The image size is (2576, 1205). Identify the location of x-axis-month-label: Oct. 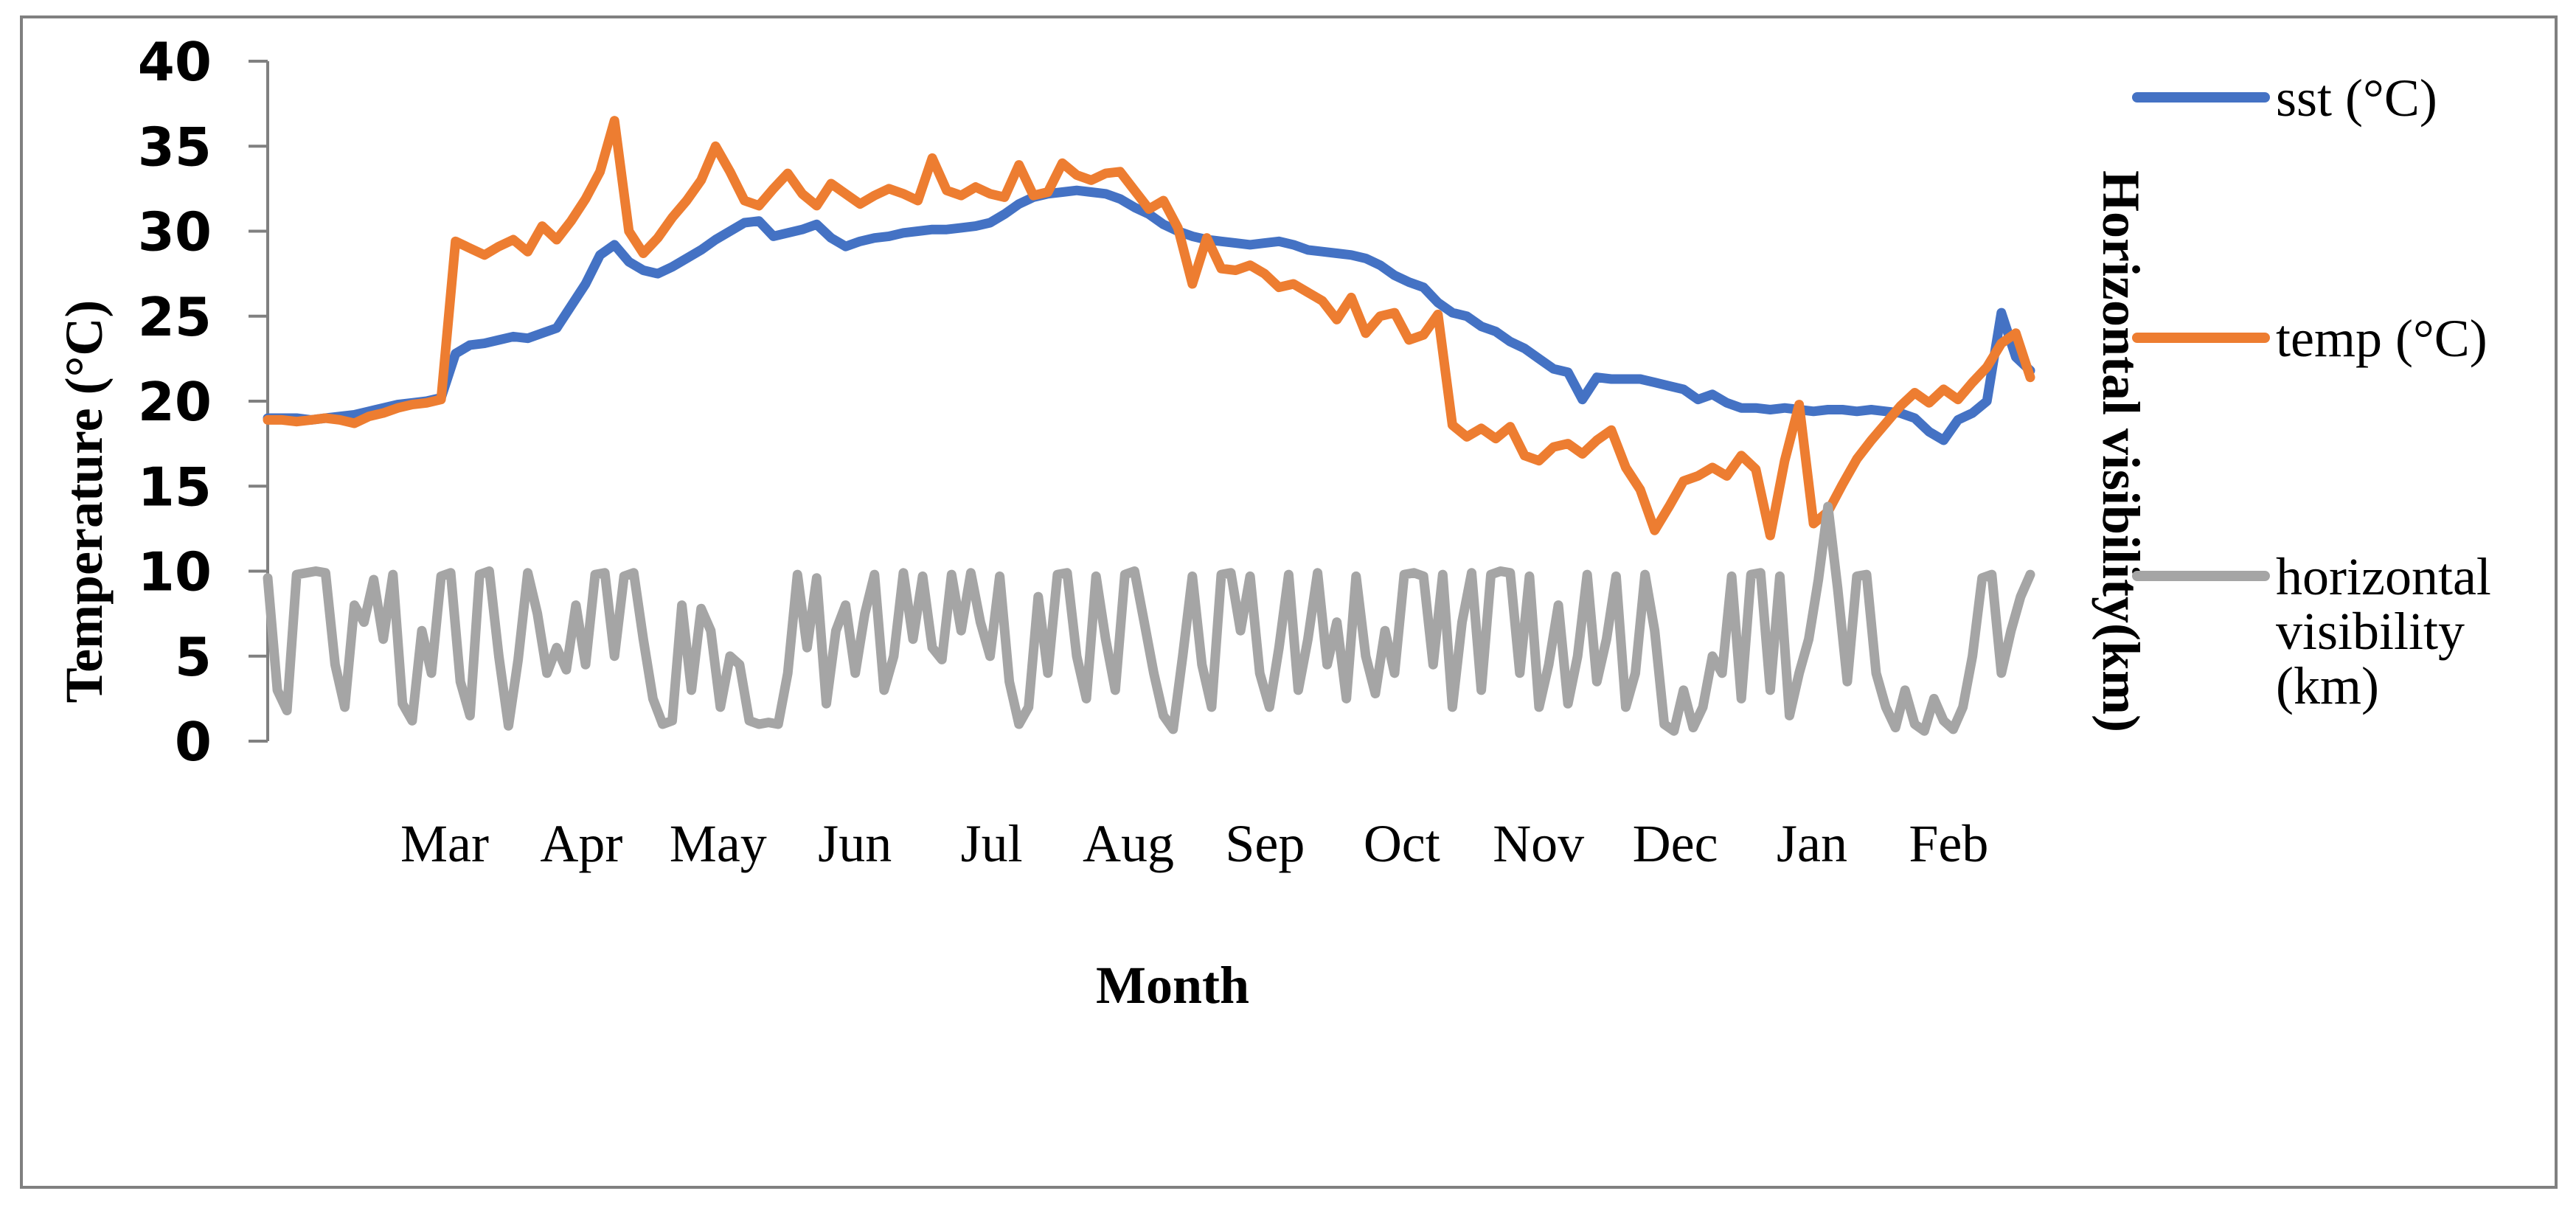
(1402, 843).